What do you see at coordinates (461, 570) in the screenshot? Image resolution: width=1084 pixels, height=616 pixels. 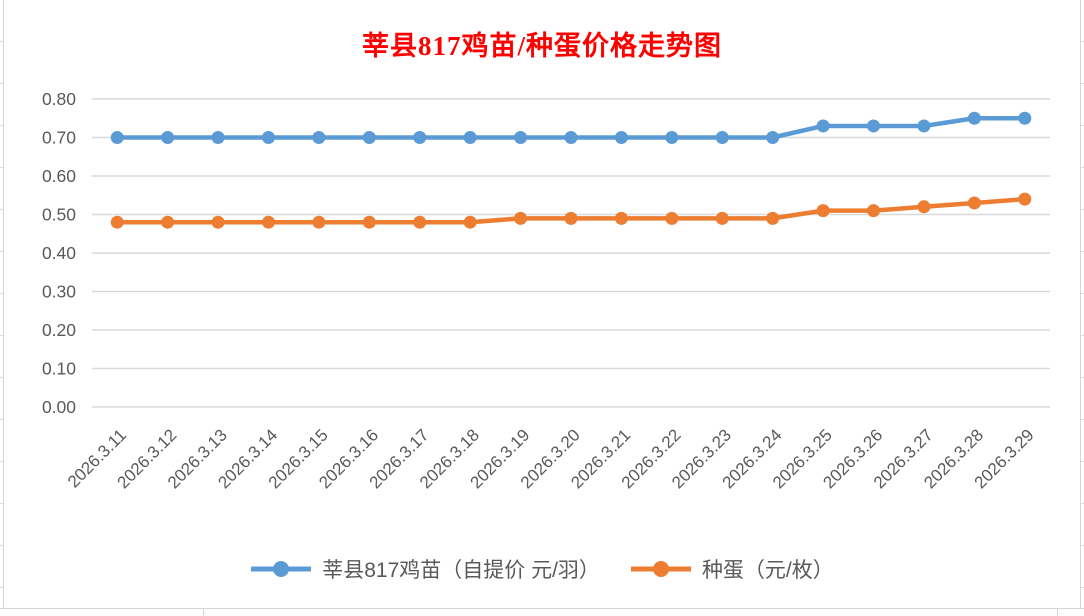 I see `legend-label-jimiao: 莘县817鸡苗（自提价 元/羽）` at bounding box center [461, 570].